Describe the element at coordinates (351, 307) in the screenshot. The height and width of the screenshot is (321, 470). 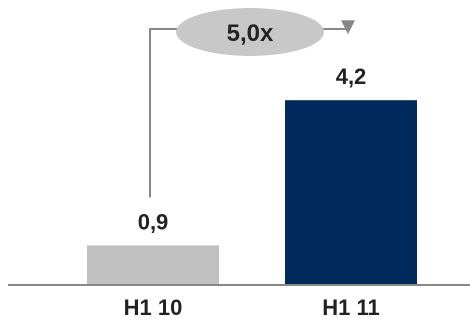
I see `category-label-h1-11: H1 11` at that location.